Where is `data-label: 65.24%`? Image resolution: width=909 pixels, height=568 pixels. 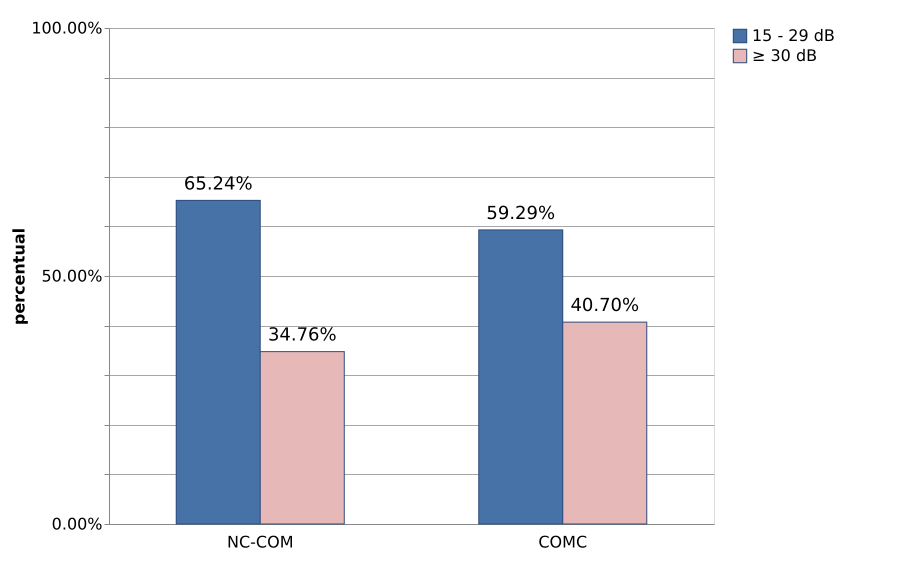
data-label: 65.24% is located at coordinates (218, 183).